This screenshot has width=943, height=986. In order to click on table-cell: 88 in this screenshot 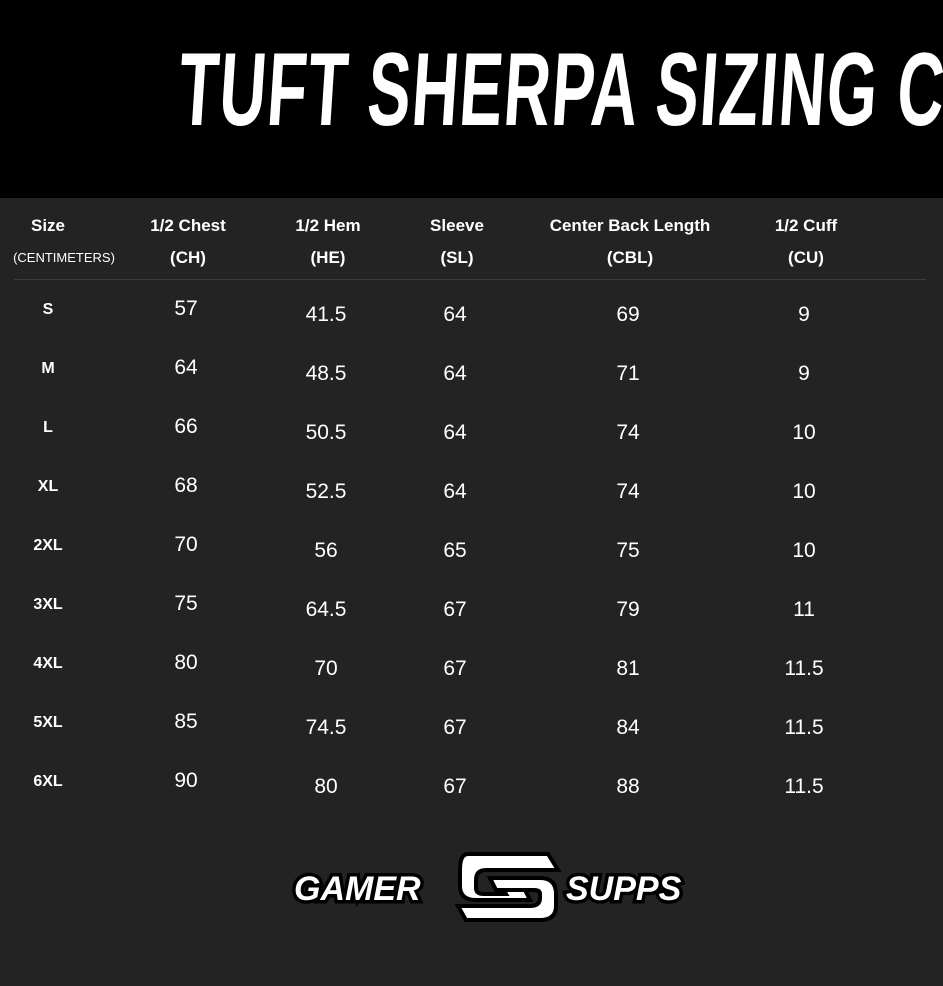, I will do `click(628, 786)`.